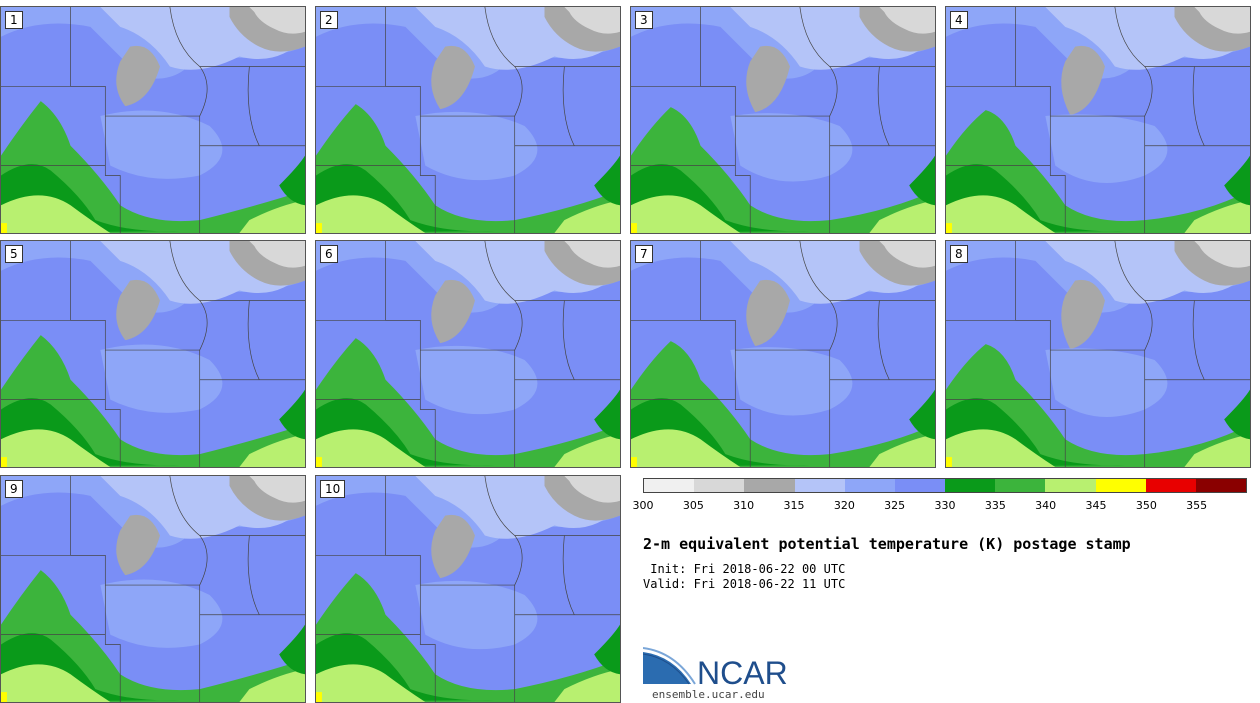 The image size is (1260, 703). I want to click on member-number: 8, so click(959, 254).